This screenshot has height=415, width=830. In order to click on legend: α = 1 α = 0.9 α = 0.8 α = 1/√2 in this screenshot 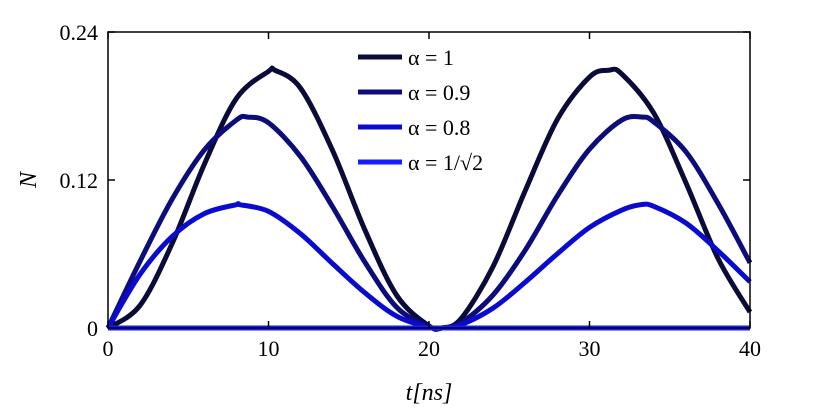, I will do `click(420, 110)`.